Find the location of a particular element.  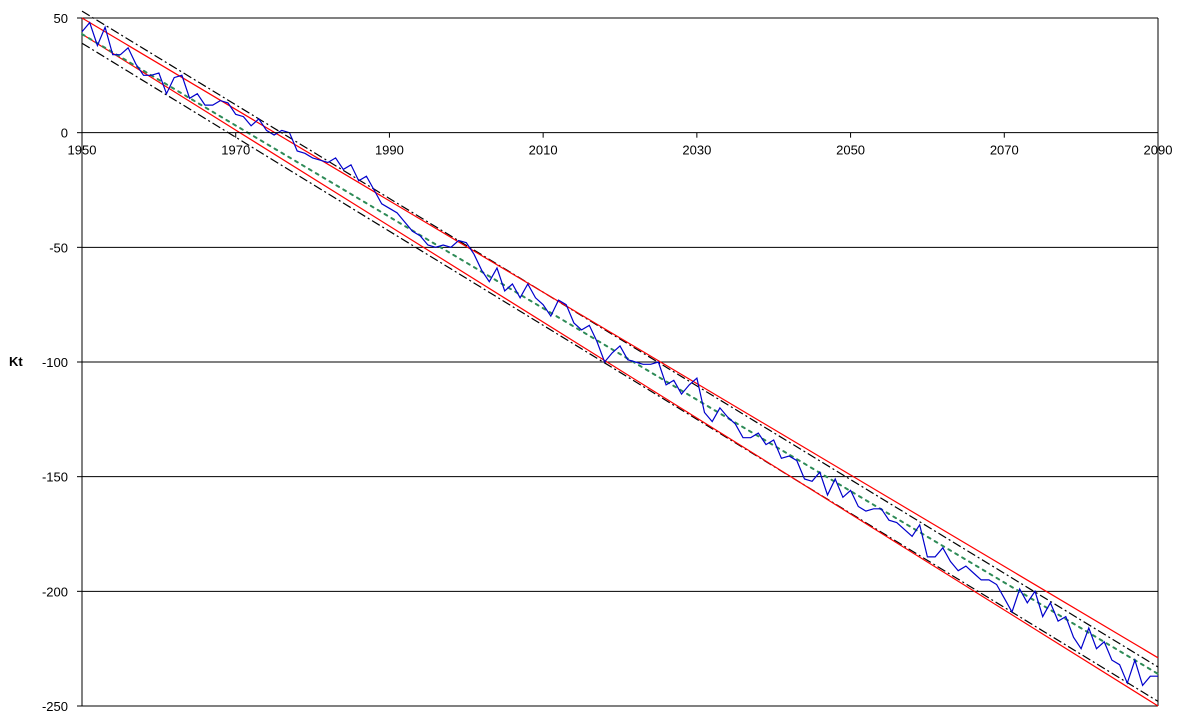

y-tick-label: -100 is located at coordinates (55, 362).